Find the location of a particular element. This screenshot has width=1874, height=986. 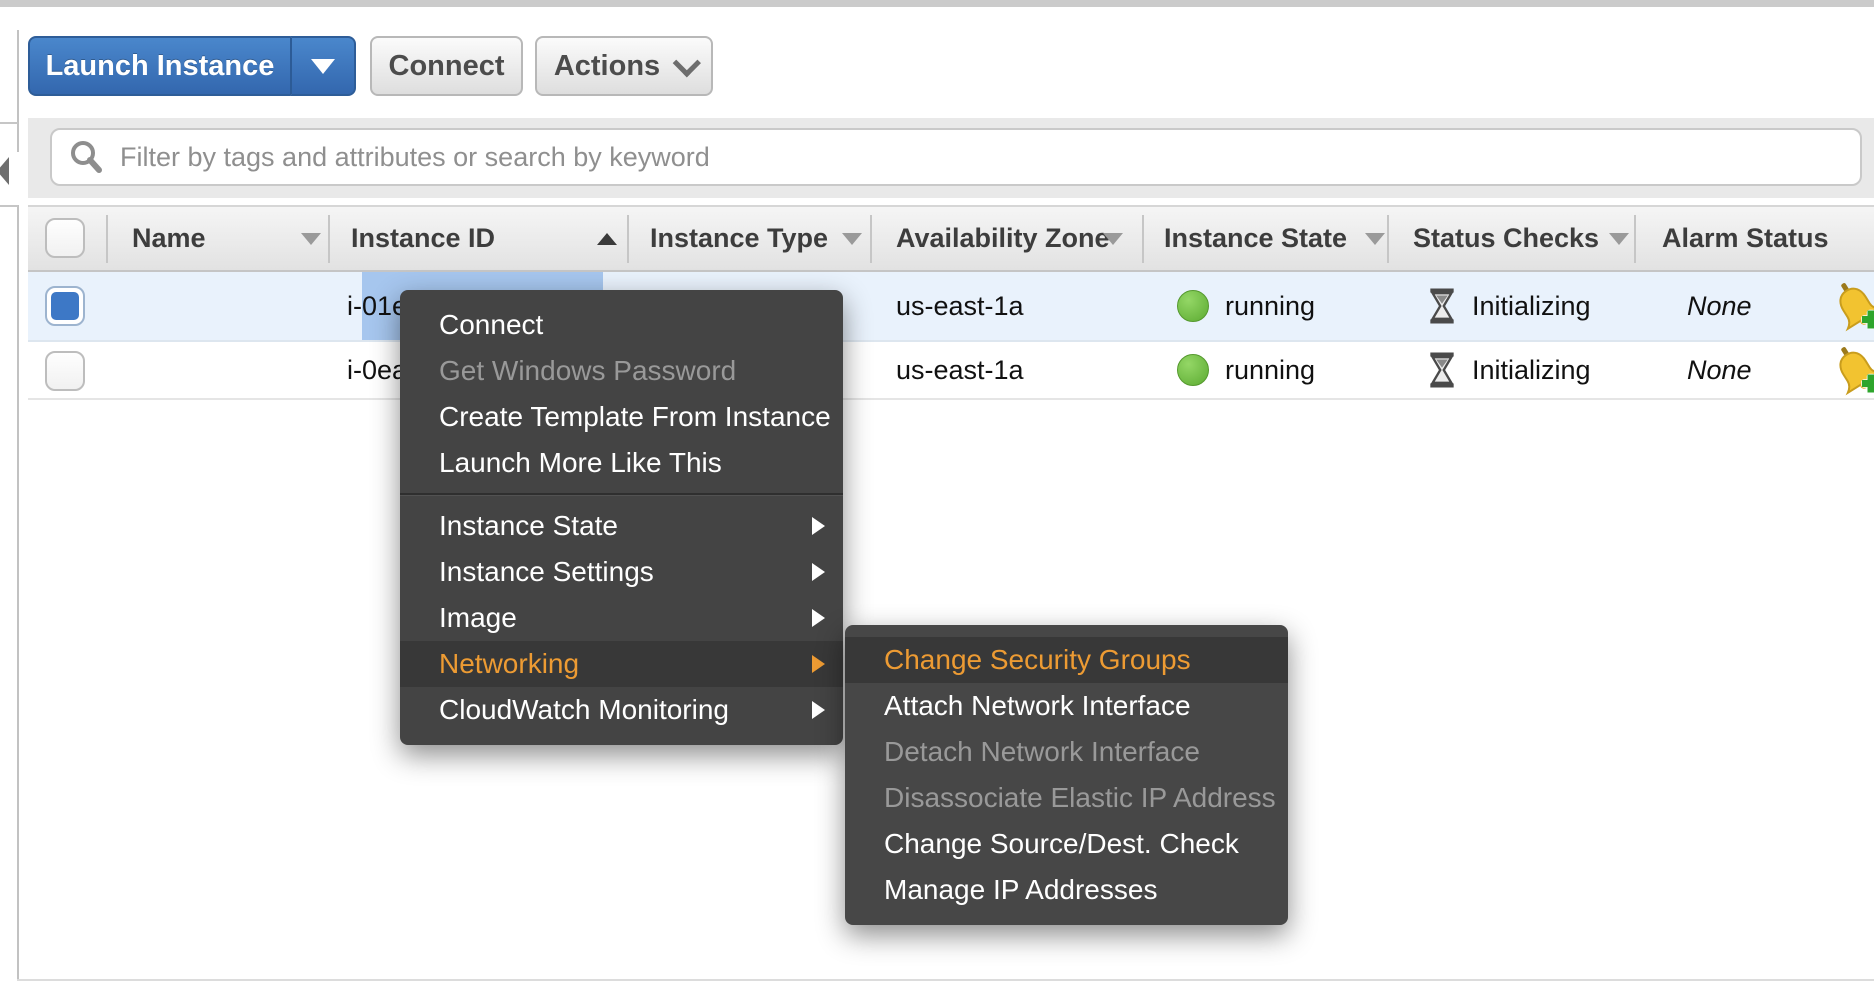

menu-item-cloudwatch-monitoring: CloudWatch Monitoring is located at coordinates (621, 710).